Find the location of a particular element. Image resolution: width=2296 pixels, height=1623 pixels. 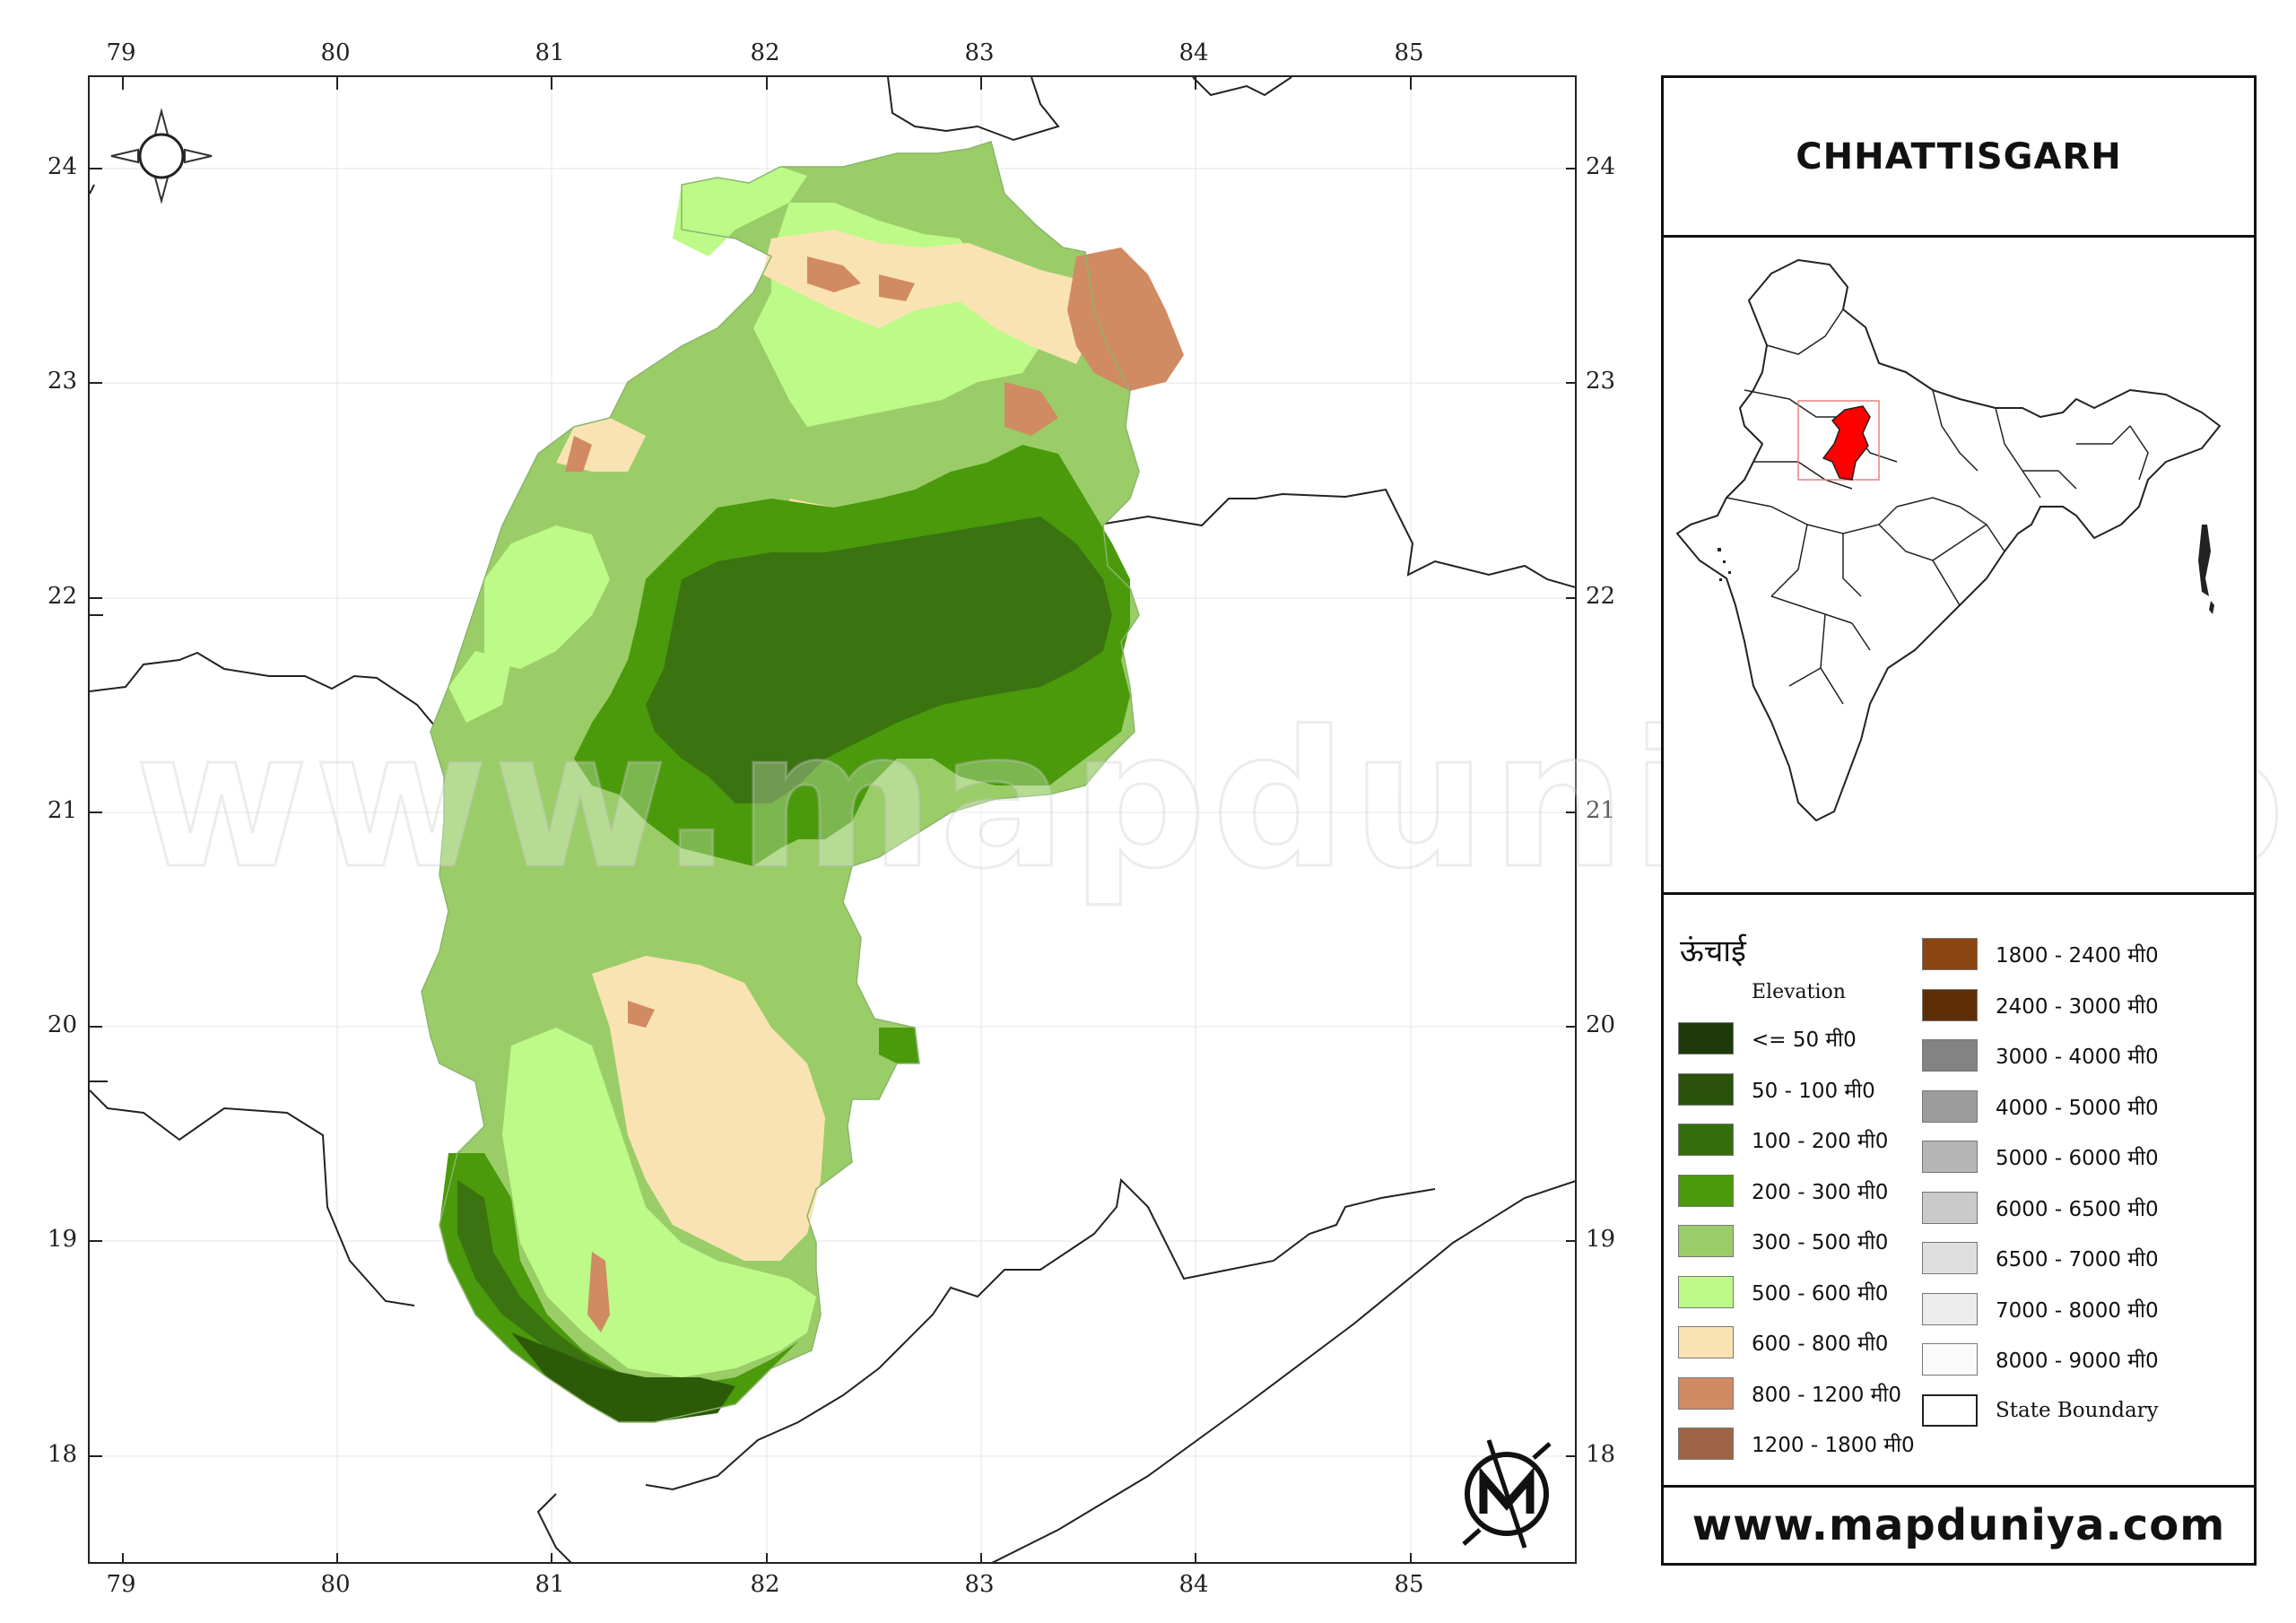

boundary-edge-marks is located at coordinates (96, 400).